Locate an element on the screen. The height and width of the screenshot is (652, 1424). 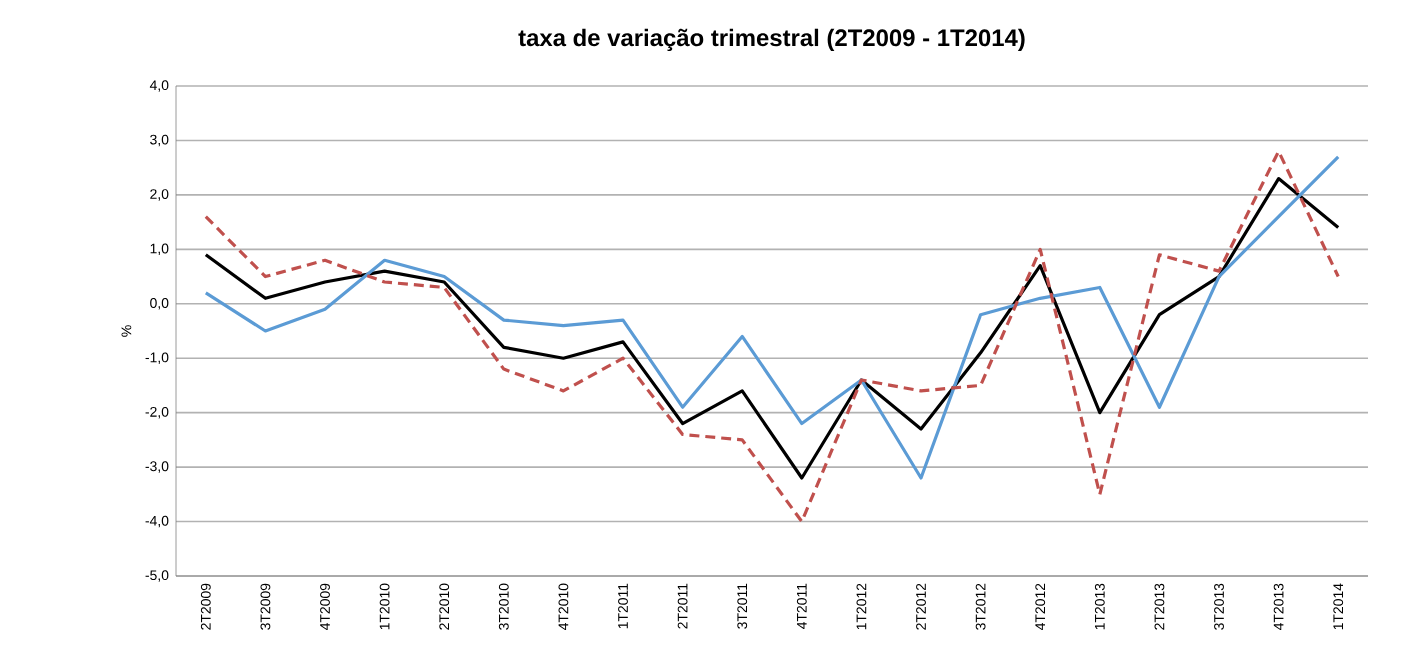
chart-title: taxa de variação trimestral (2T2009 - 1T2014) is located at coordinates (771, 40).